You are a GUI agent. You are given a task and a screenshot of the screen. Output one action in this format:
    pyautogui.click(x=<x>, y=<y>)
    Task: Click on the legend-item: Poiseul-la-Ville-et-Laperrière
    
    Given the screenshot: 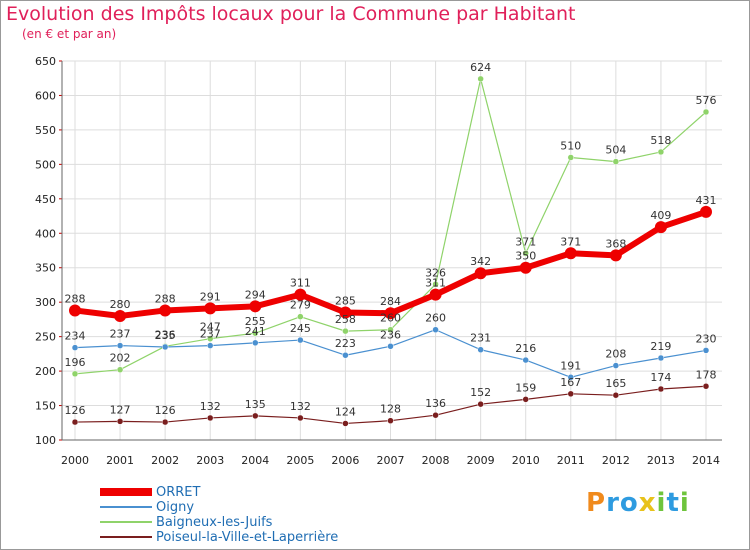 What is the action you would take?
    pyautogui.click(x=250, y=537)
    